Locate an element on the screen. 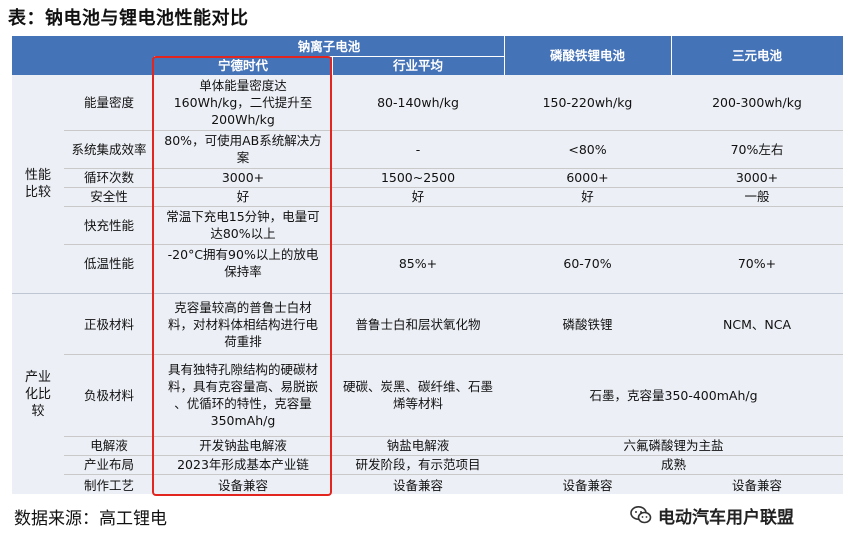 This screenshot has width=863, height=551. row-label: 快充性能 is located at coordinates (108, 225).